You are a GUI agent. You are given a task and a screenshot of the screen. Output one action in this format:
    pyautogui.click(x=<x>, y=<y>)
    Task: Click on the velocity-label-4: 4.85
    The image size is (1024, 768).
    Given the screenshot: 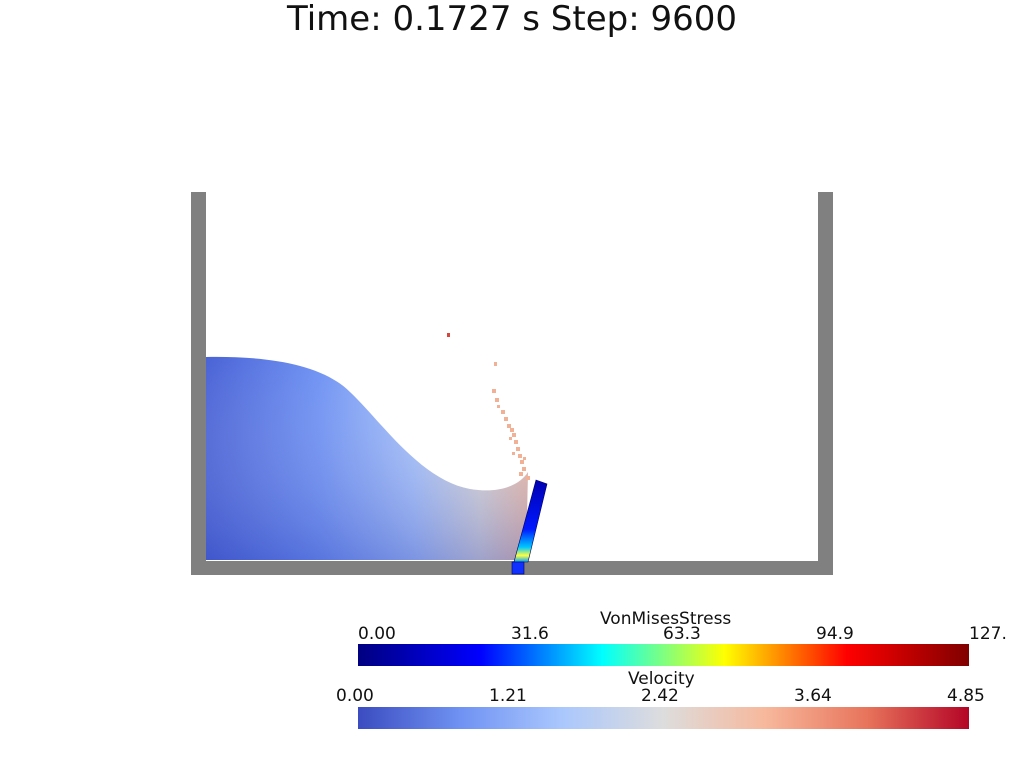 What is the action you would take?
    pyautogui.click(x=966, y=696)
    